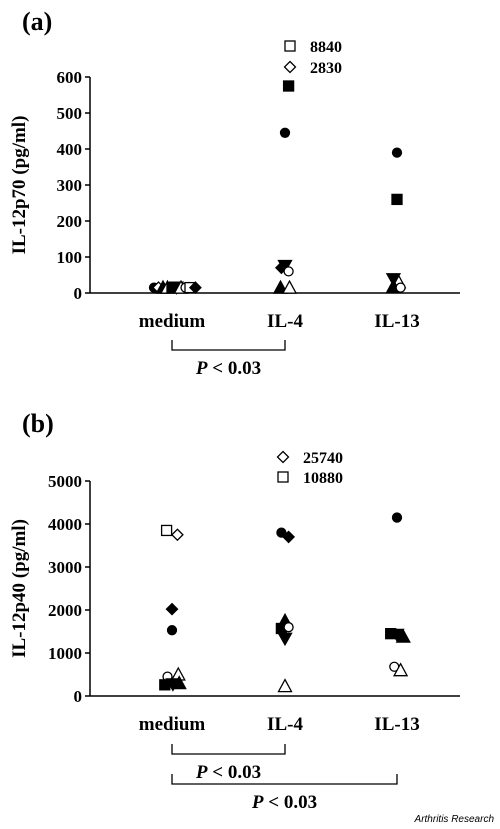 The image size is (500, 829). What do you see at coordinates (70, 113) in the screenshot?
I see `panel-a-y-tick-label: 500` at bounding box center [70, 113].